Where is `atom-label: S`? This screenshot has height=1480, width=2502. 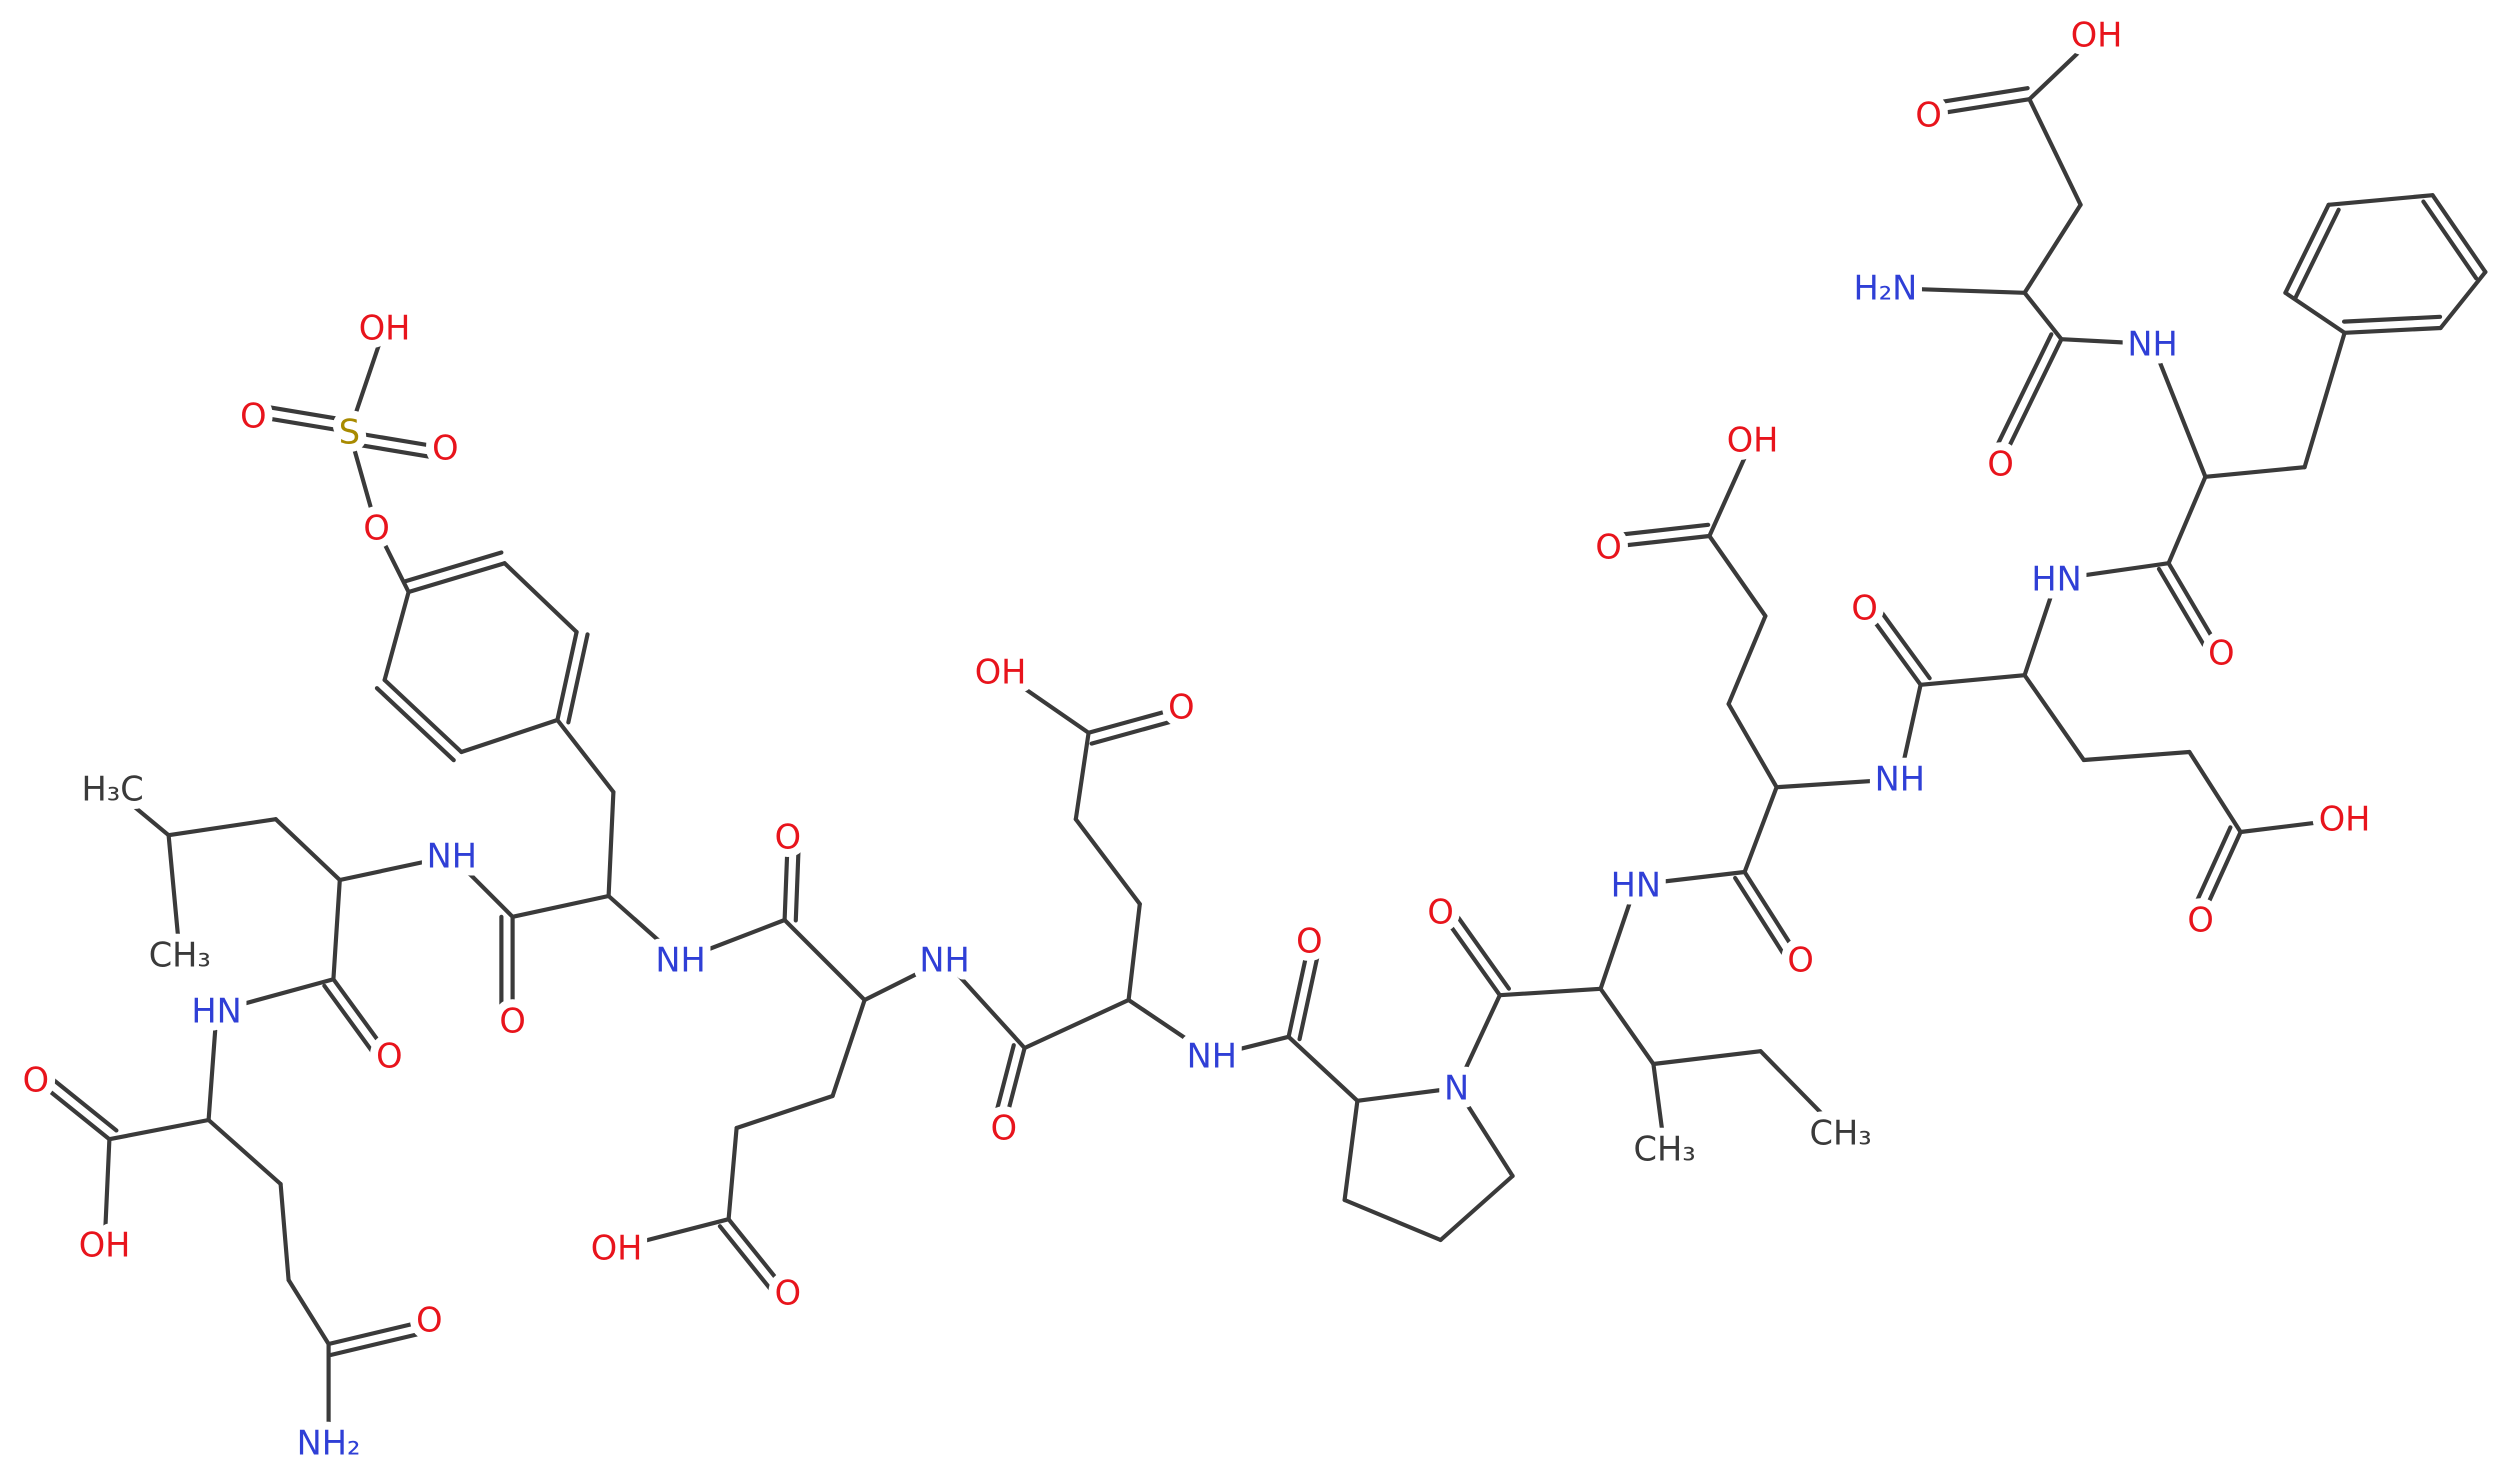 atom-label: S is located at coordinates (349, 432).